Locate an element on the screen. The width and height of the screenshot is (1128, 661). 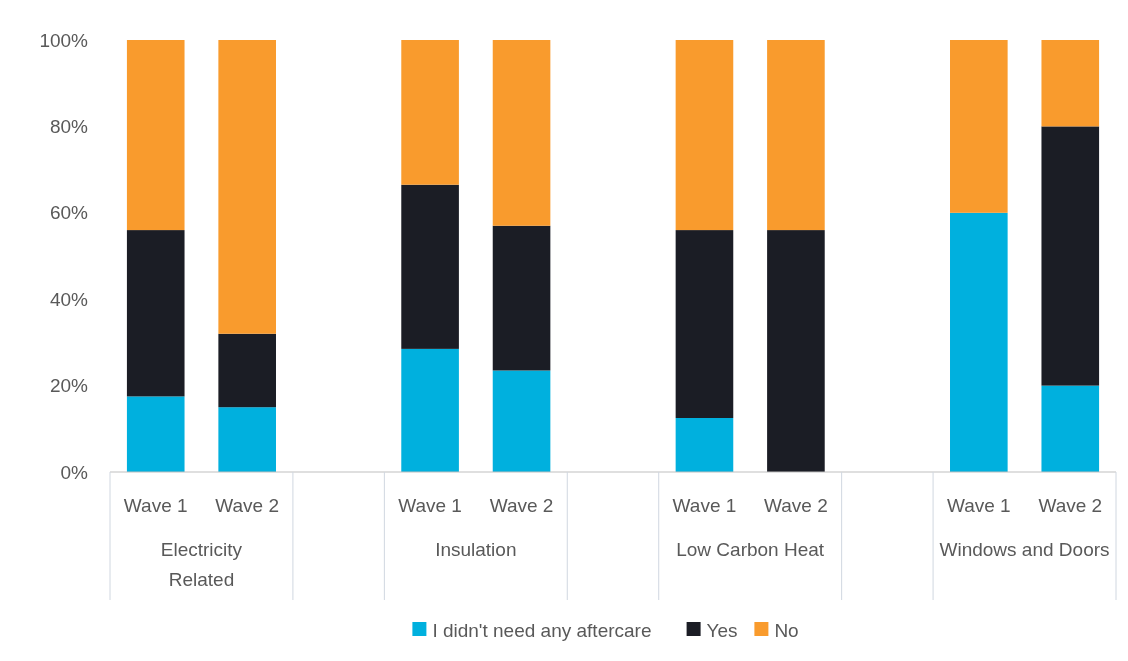
text: Insulation is located at coordinates (476, 549).